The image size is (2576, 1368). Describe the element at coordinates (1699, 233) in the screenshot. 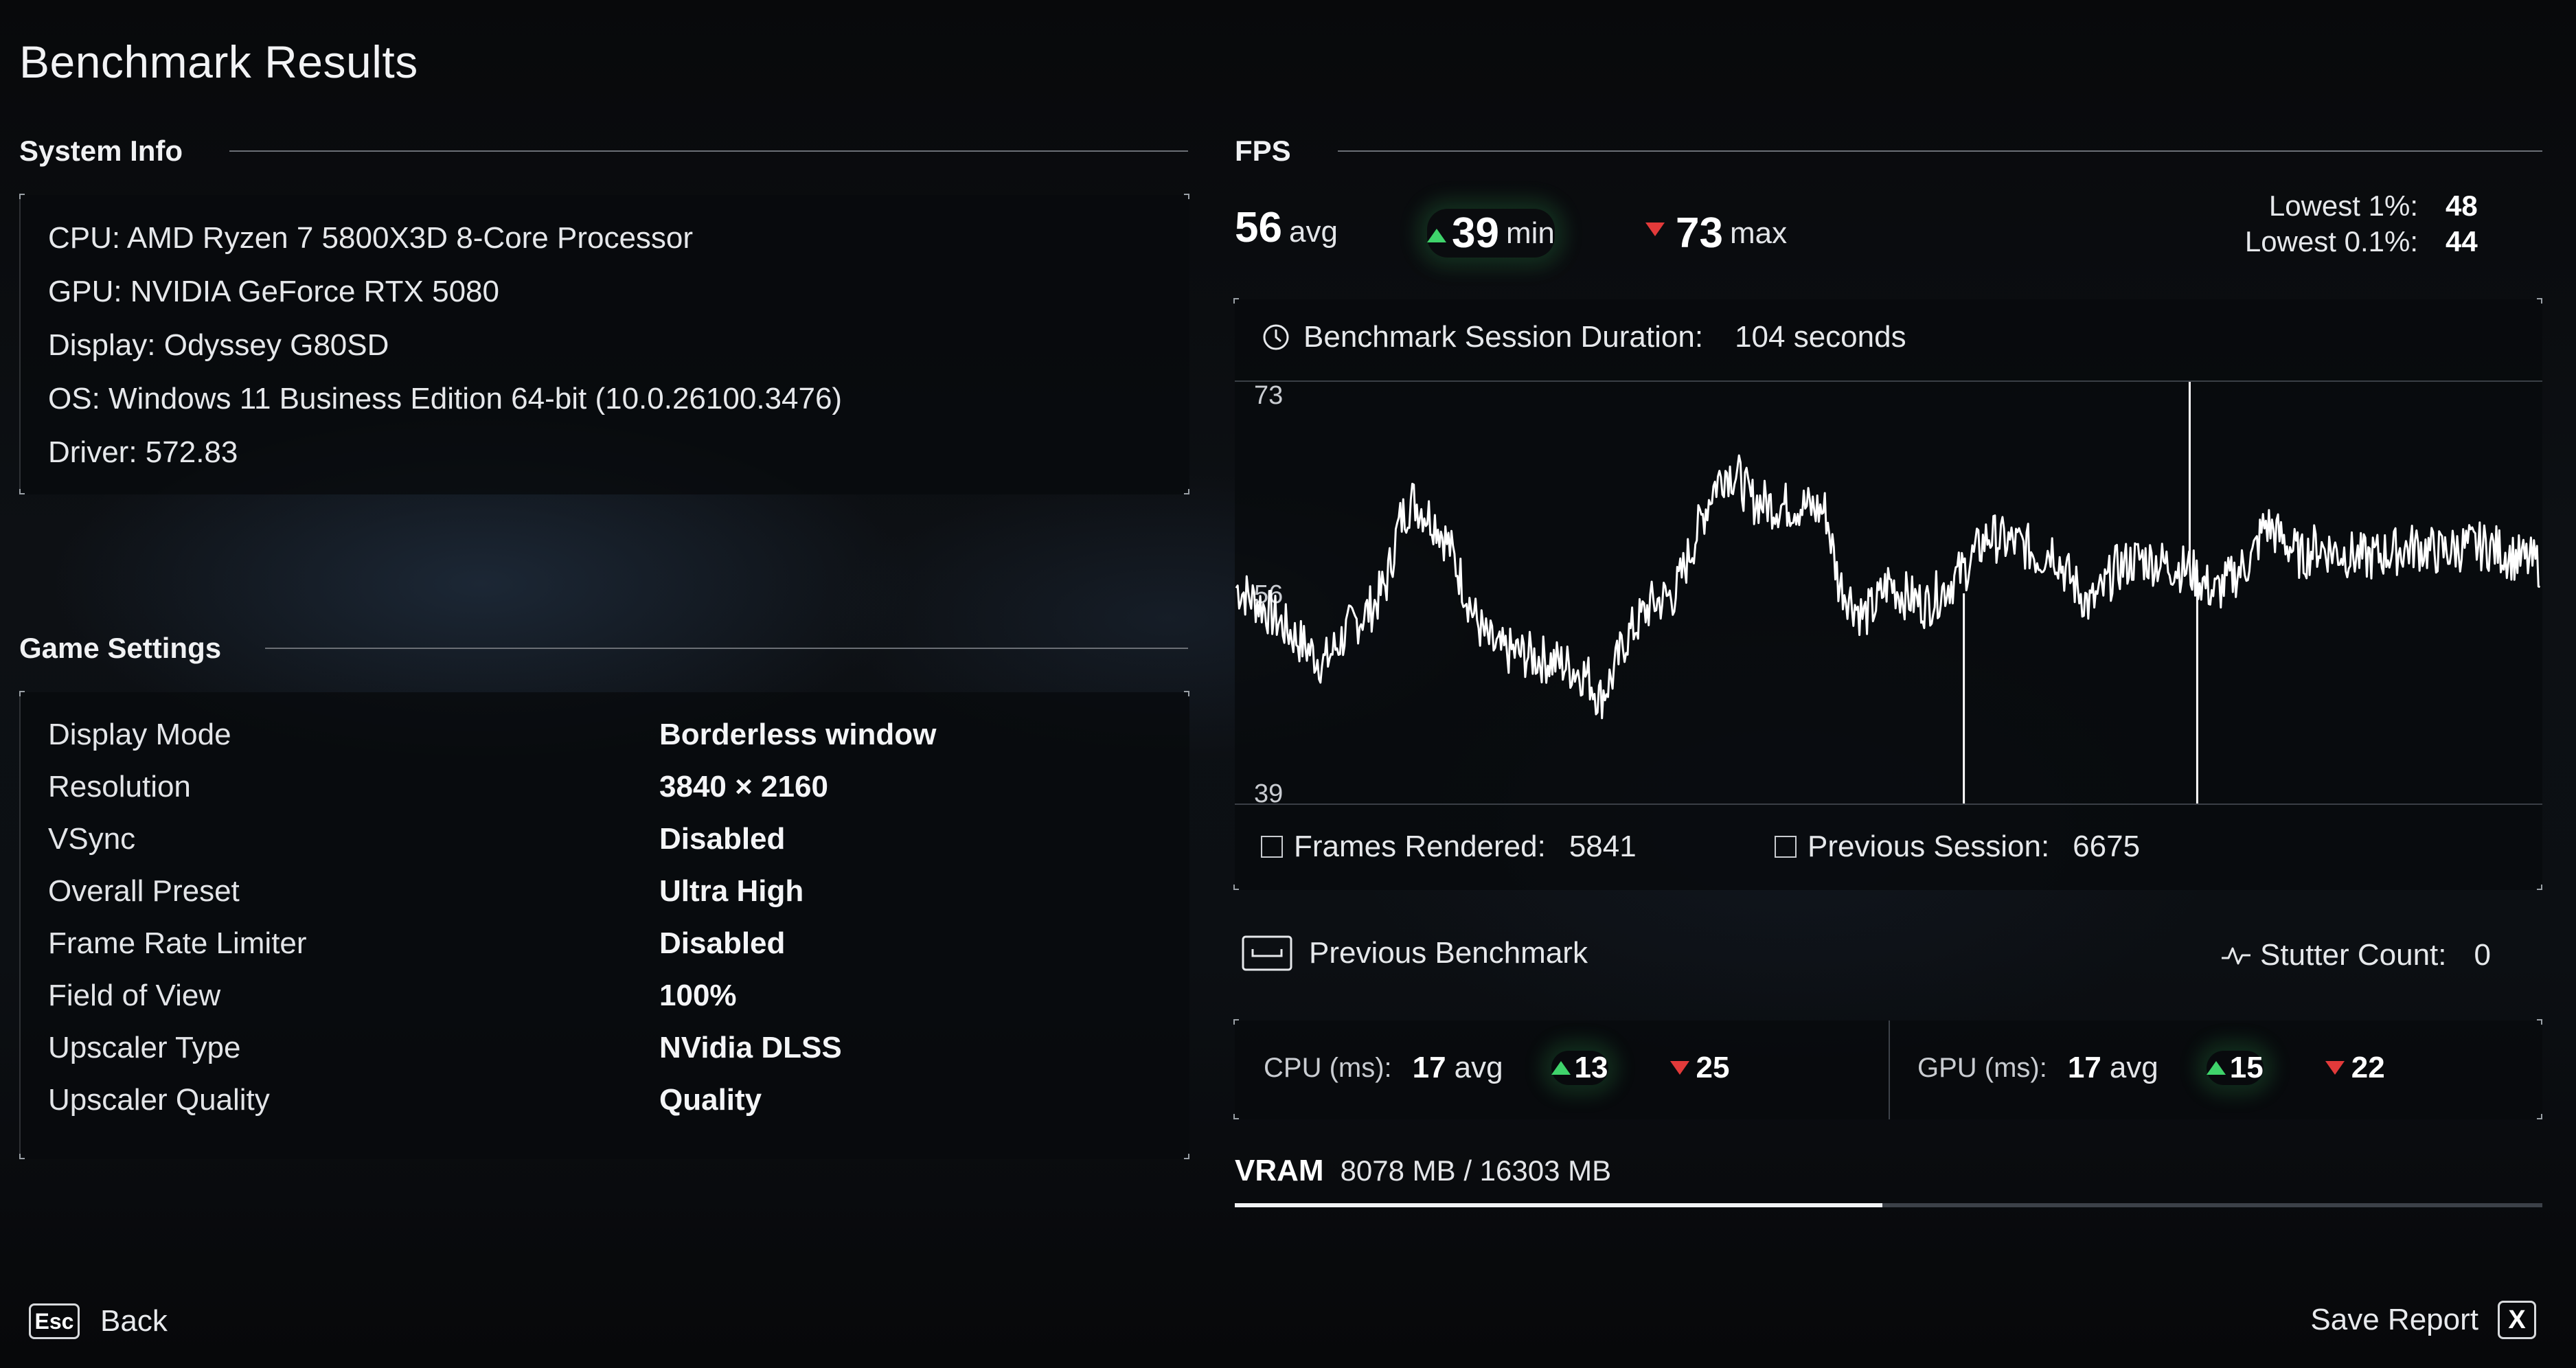

I see `fps-max-value: 73` at that location.